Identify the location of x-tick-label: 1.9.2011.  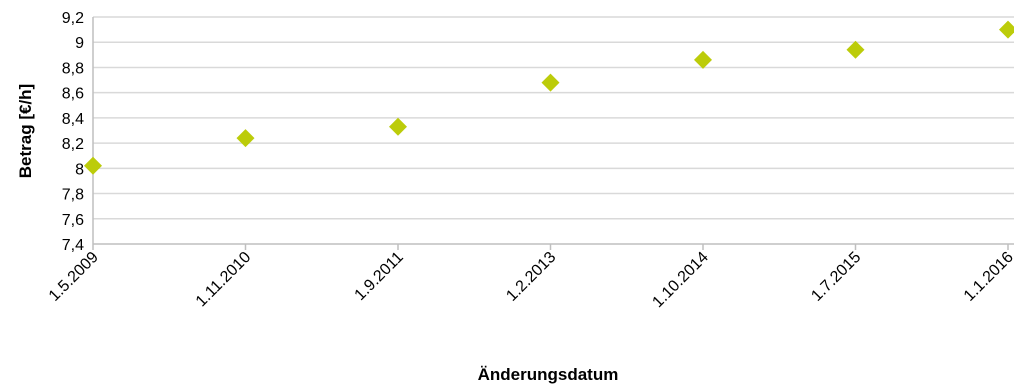
(379, 276).